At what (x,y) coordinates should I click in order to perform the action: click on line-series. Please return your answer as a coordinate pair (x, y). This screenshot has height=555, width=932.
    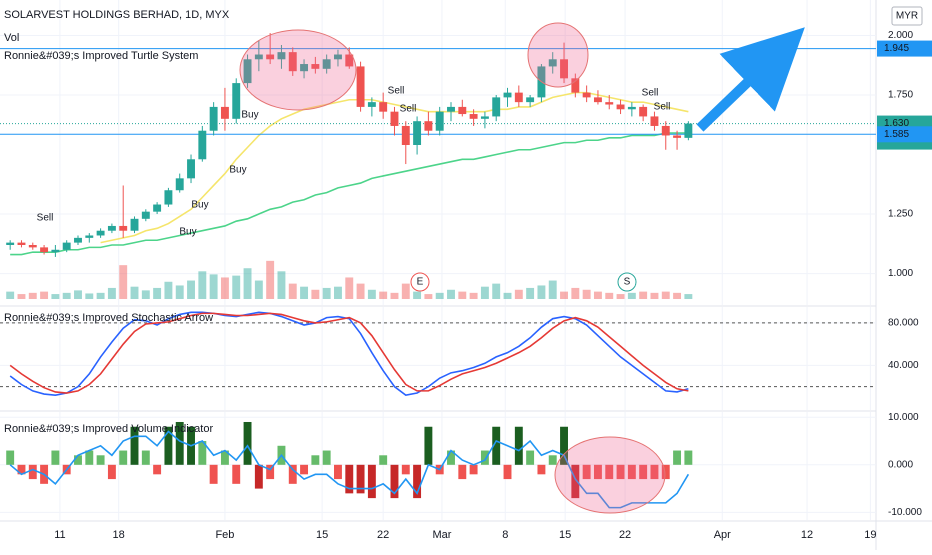
    Looking at the image, I should click on (349, 469).